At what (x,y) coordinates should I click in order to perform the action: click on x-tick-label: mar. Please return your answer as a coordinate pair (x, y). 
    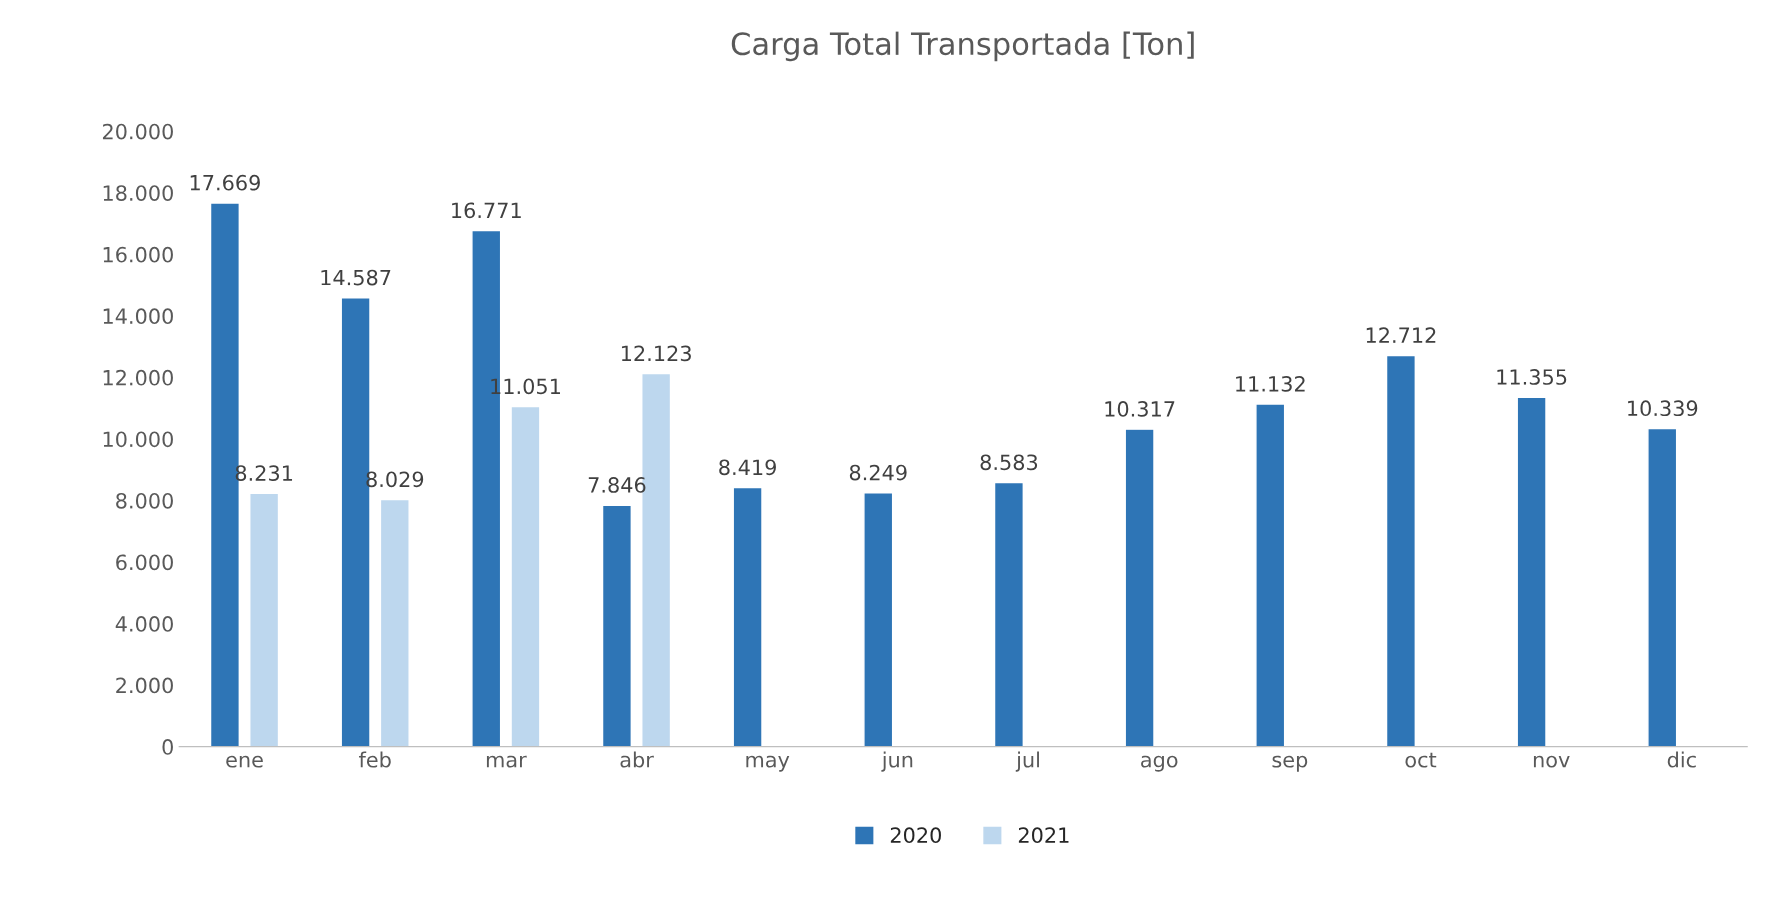
    Looking at the image, I should click on (506, 761).